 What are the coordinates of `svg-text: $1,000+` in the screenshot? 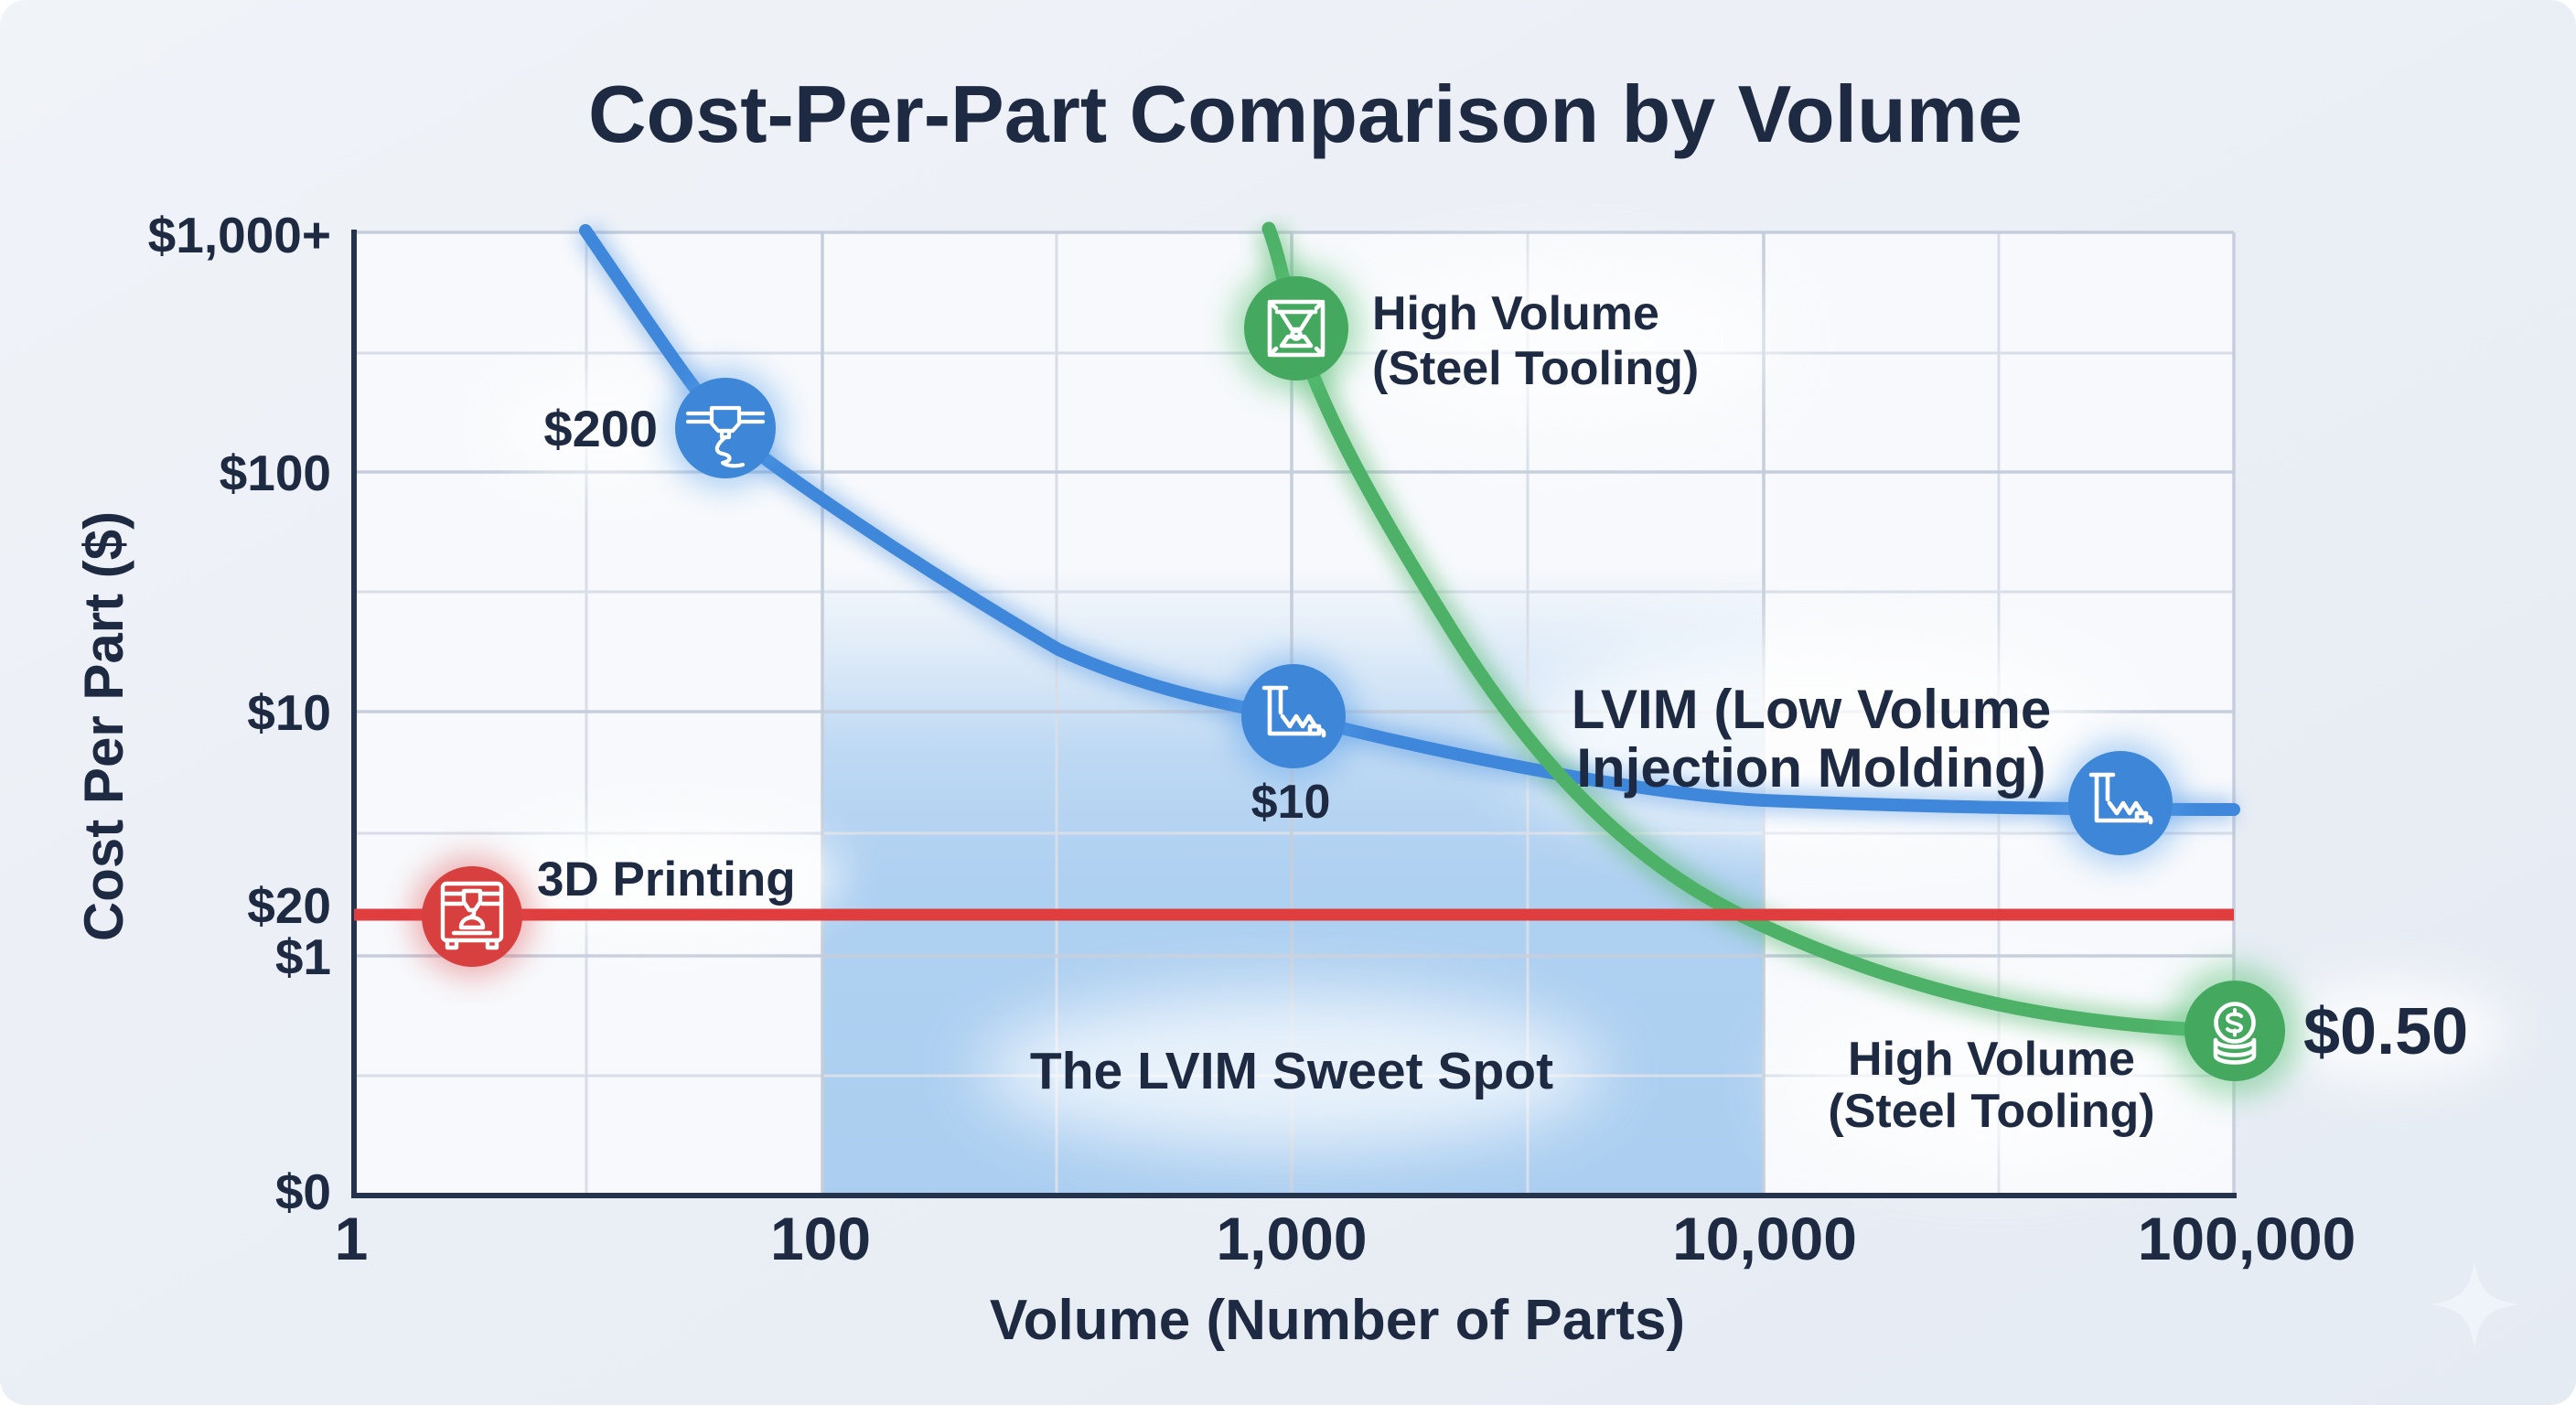 It's located at (240, 235).